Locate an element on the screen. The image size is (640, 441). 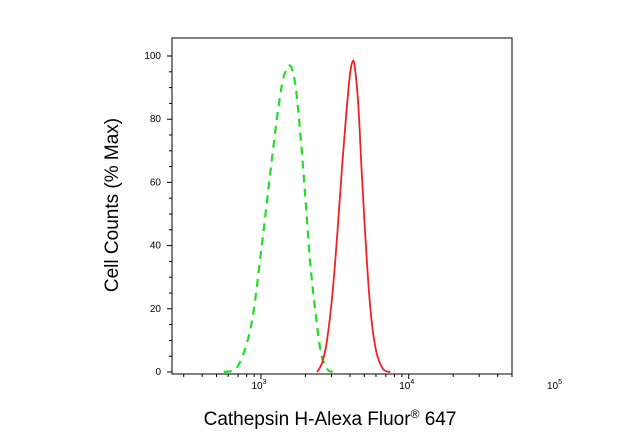
x-tick-label: 10⁵ is located at coordinates (554, 385).